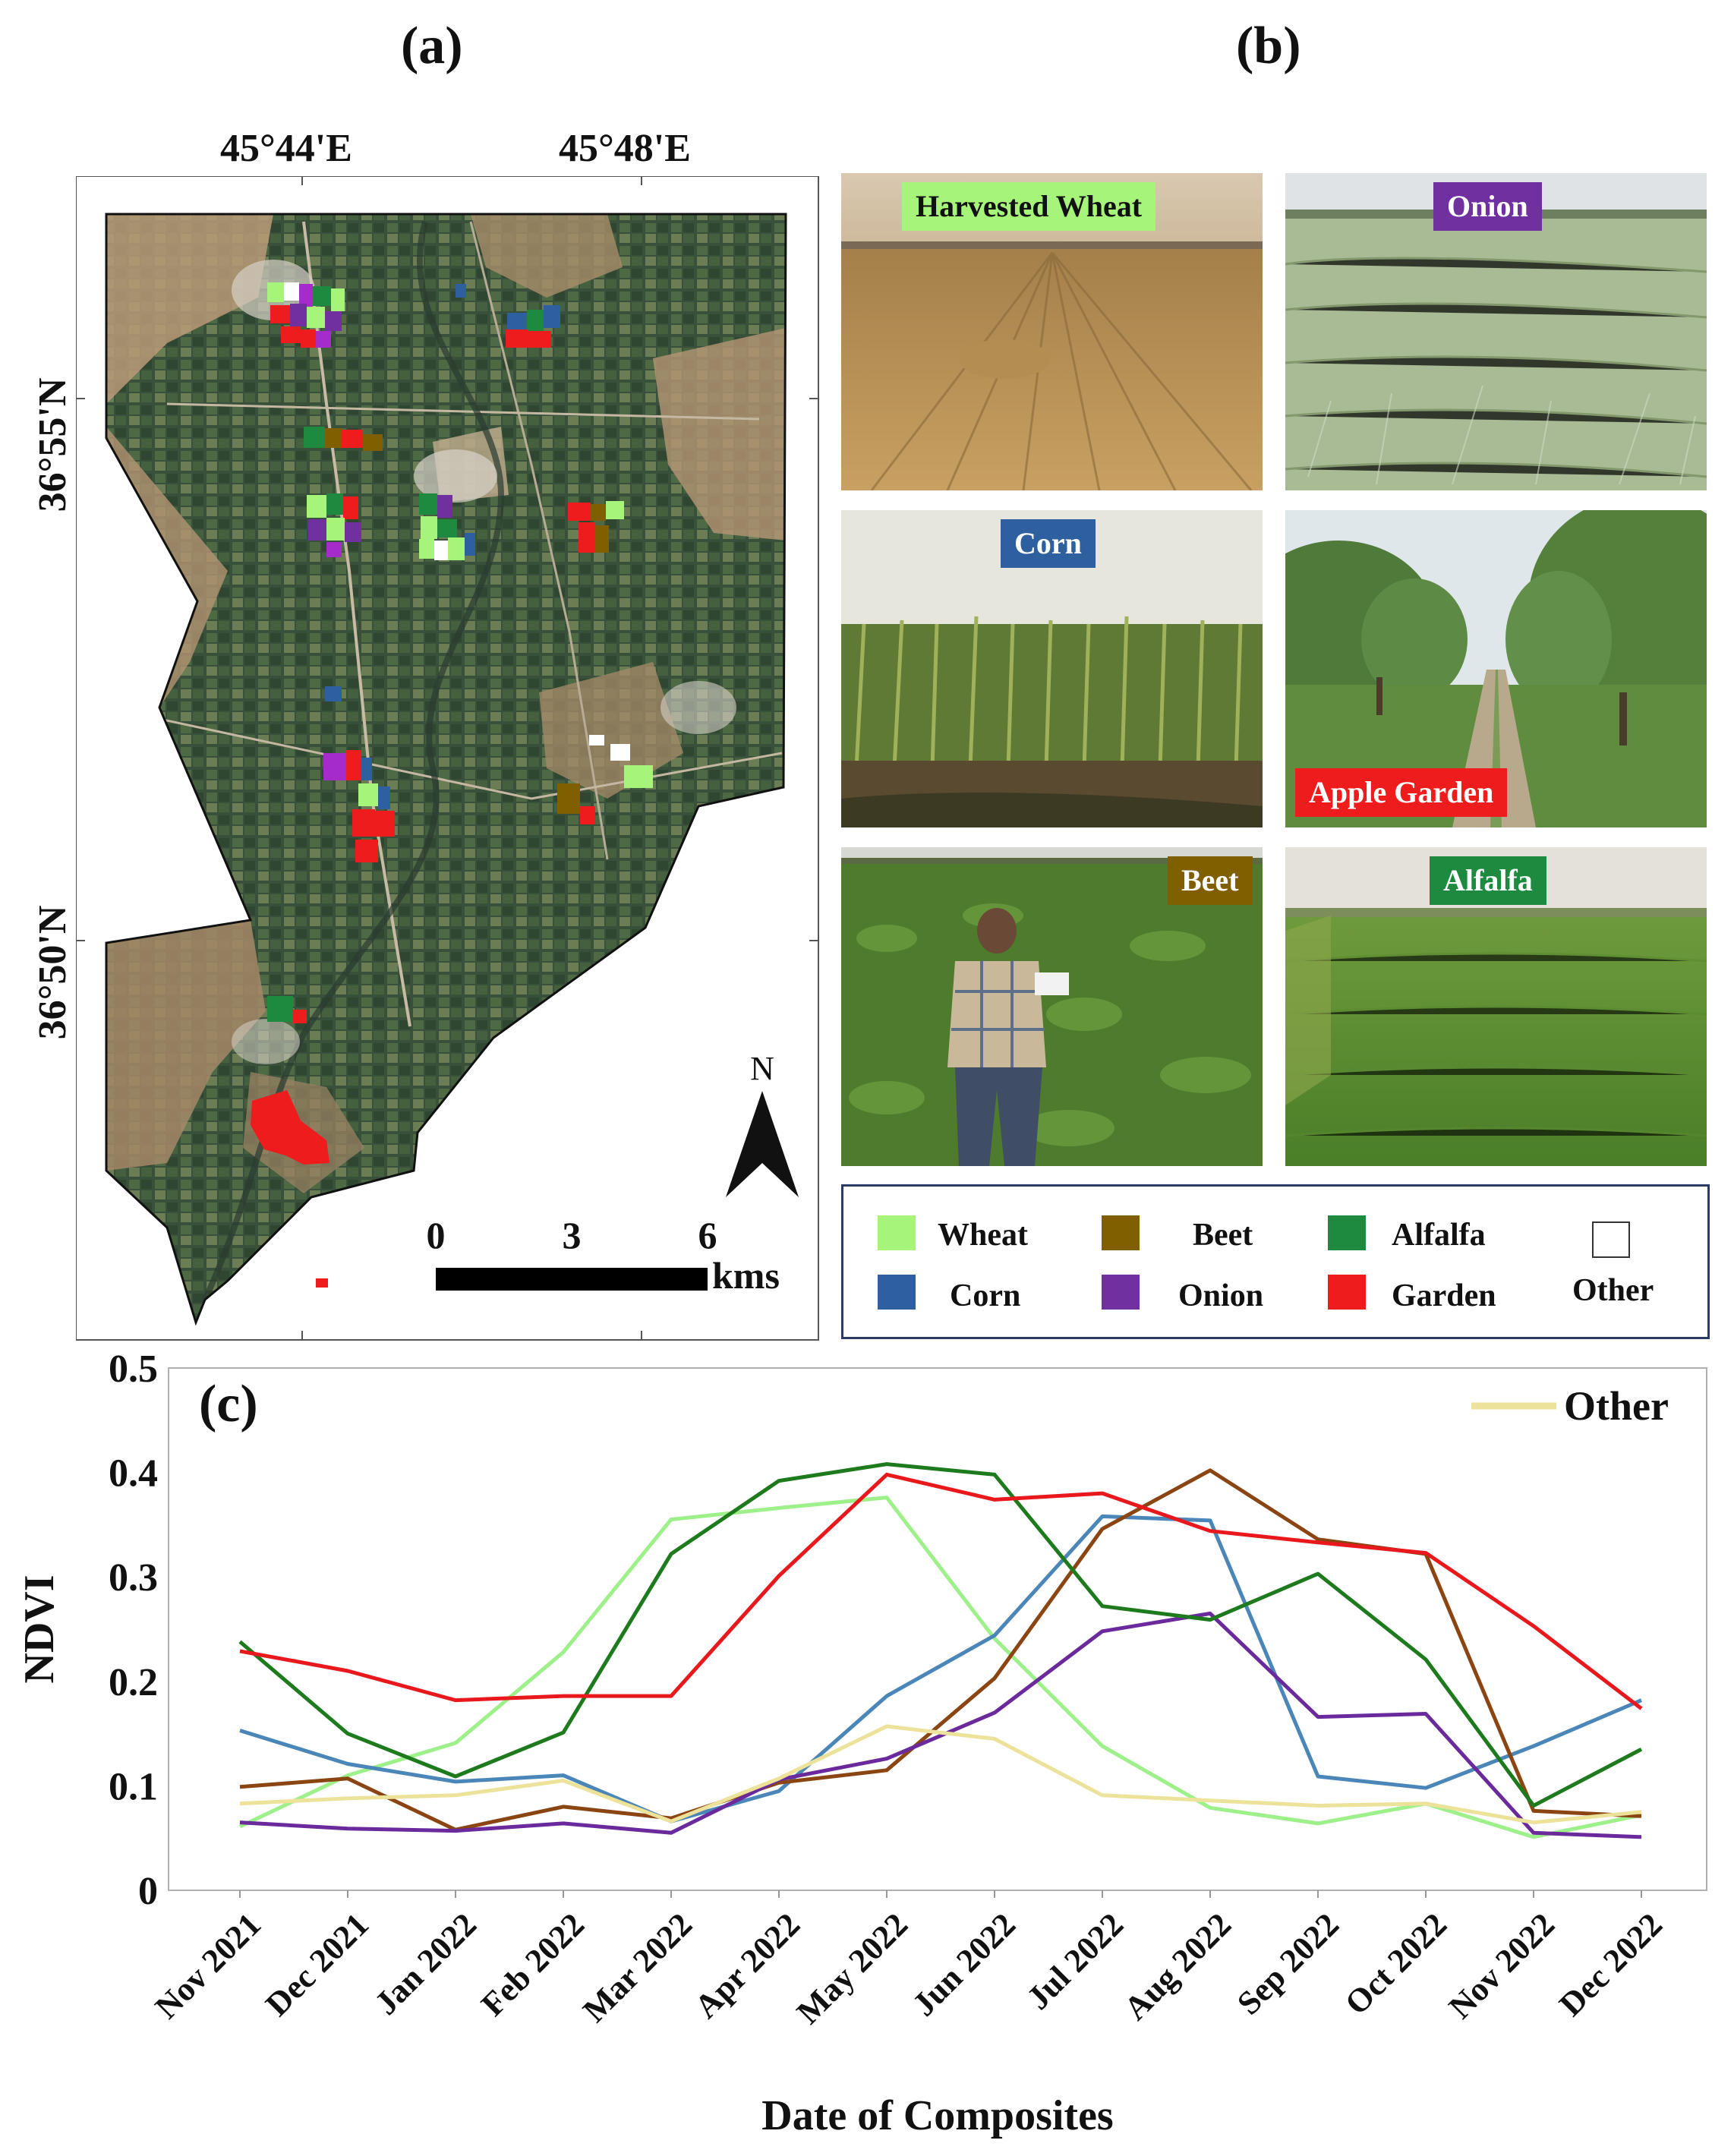 Image resolution: width=1734 pixels, height=2156 pixels. Describe the element at coordinates (1396, 1963) in the screenshot. I see `x-tick-label: Oct 2022` at that location.